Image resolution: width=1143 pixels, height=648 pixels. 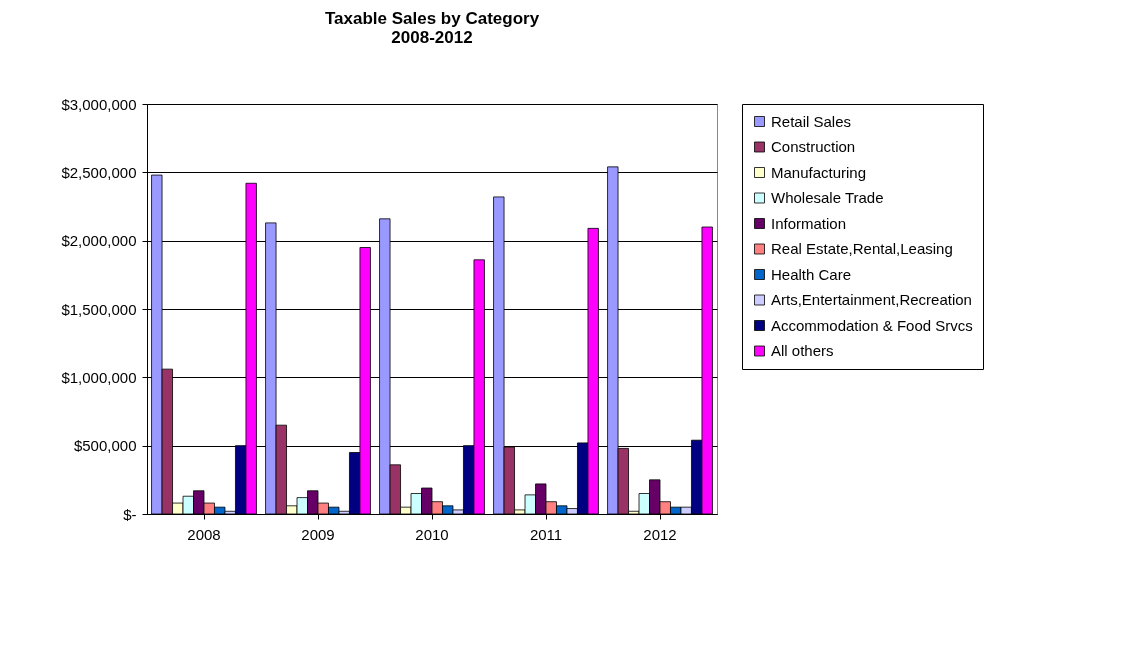 I want to click on legend-label: Information, so click(x=809, y=223).